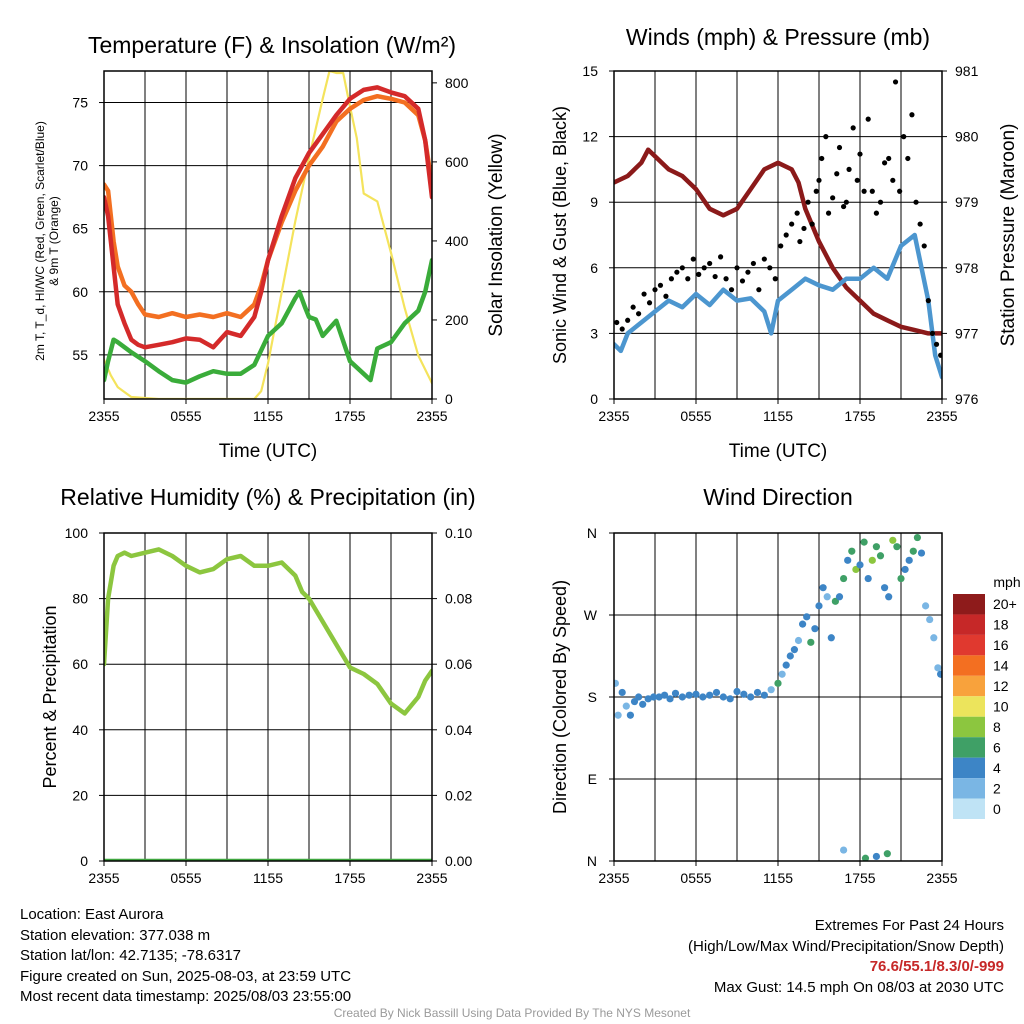 The height and width of the screenshot is (1024, 1024). Describe the element at coordinates (560, 235) in the screenshot. I see `y-axis-label: Sonic Wind & Gust (Blue, Black)` at that location.